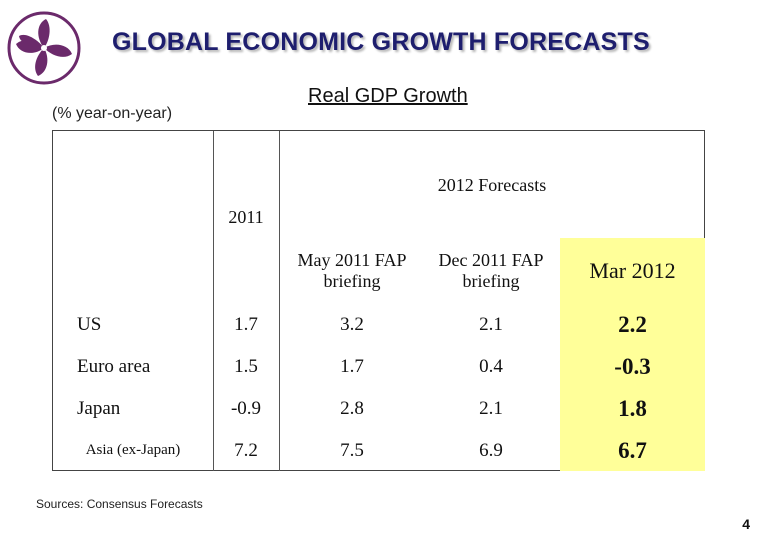 The height and width of the screenshot is (540, 768). What do you see at coordinates (133, 450) in the screenshot?
I see `row-label-asia-ex-japan: Asia (ex-Japan)` at bounding box center [133, 450].